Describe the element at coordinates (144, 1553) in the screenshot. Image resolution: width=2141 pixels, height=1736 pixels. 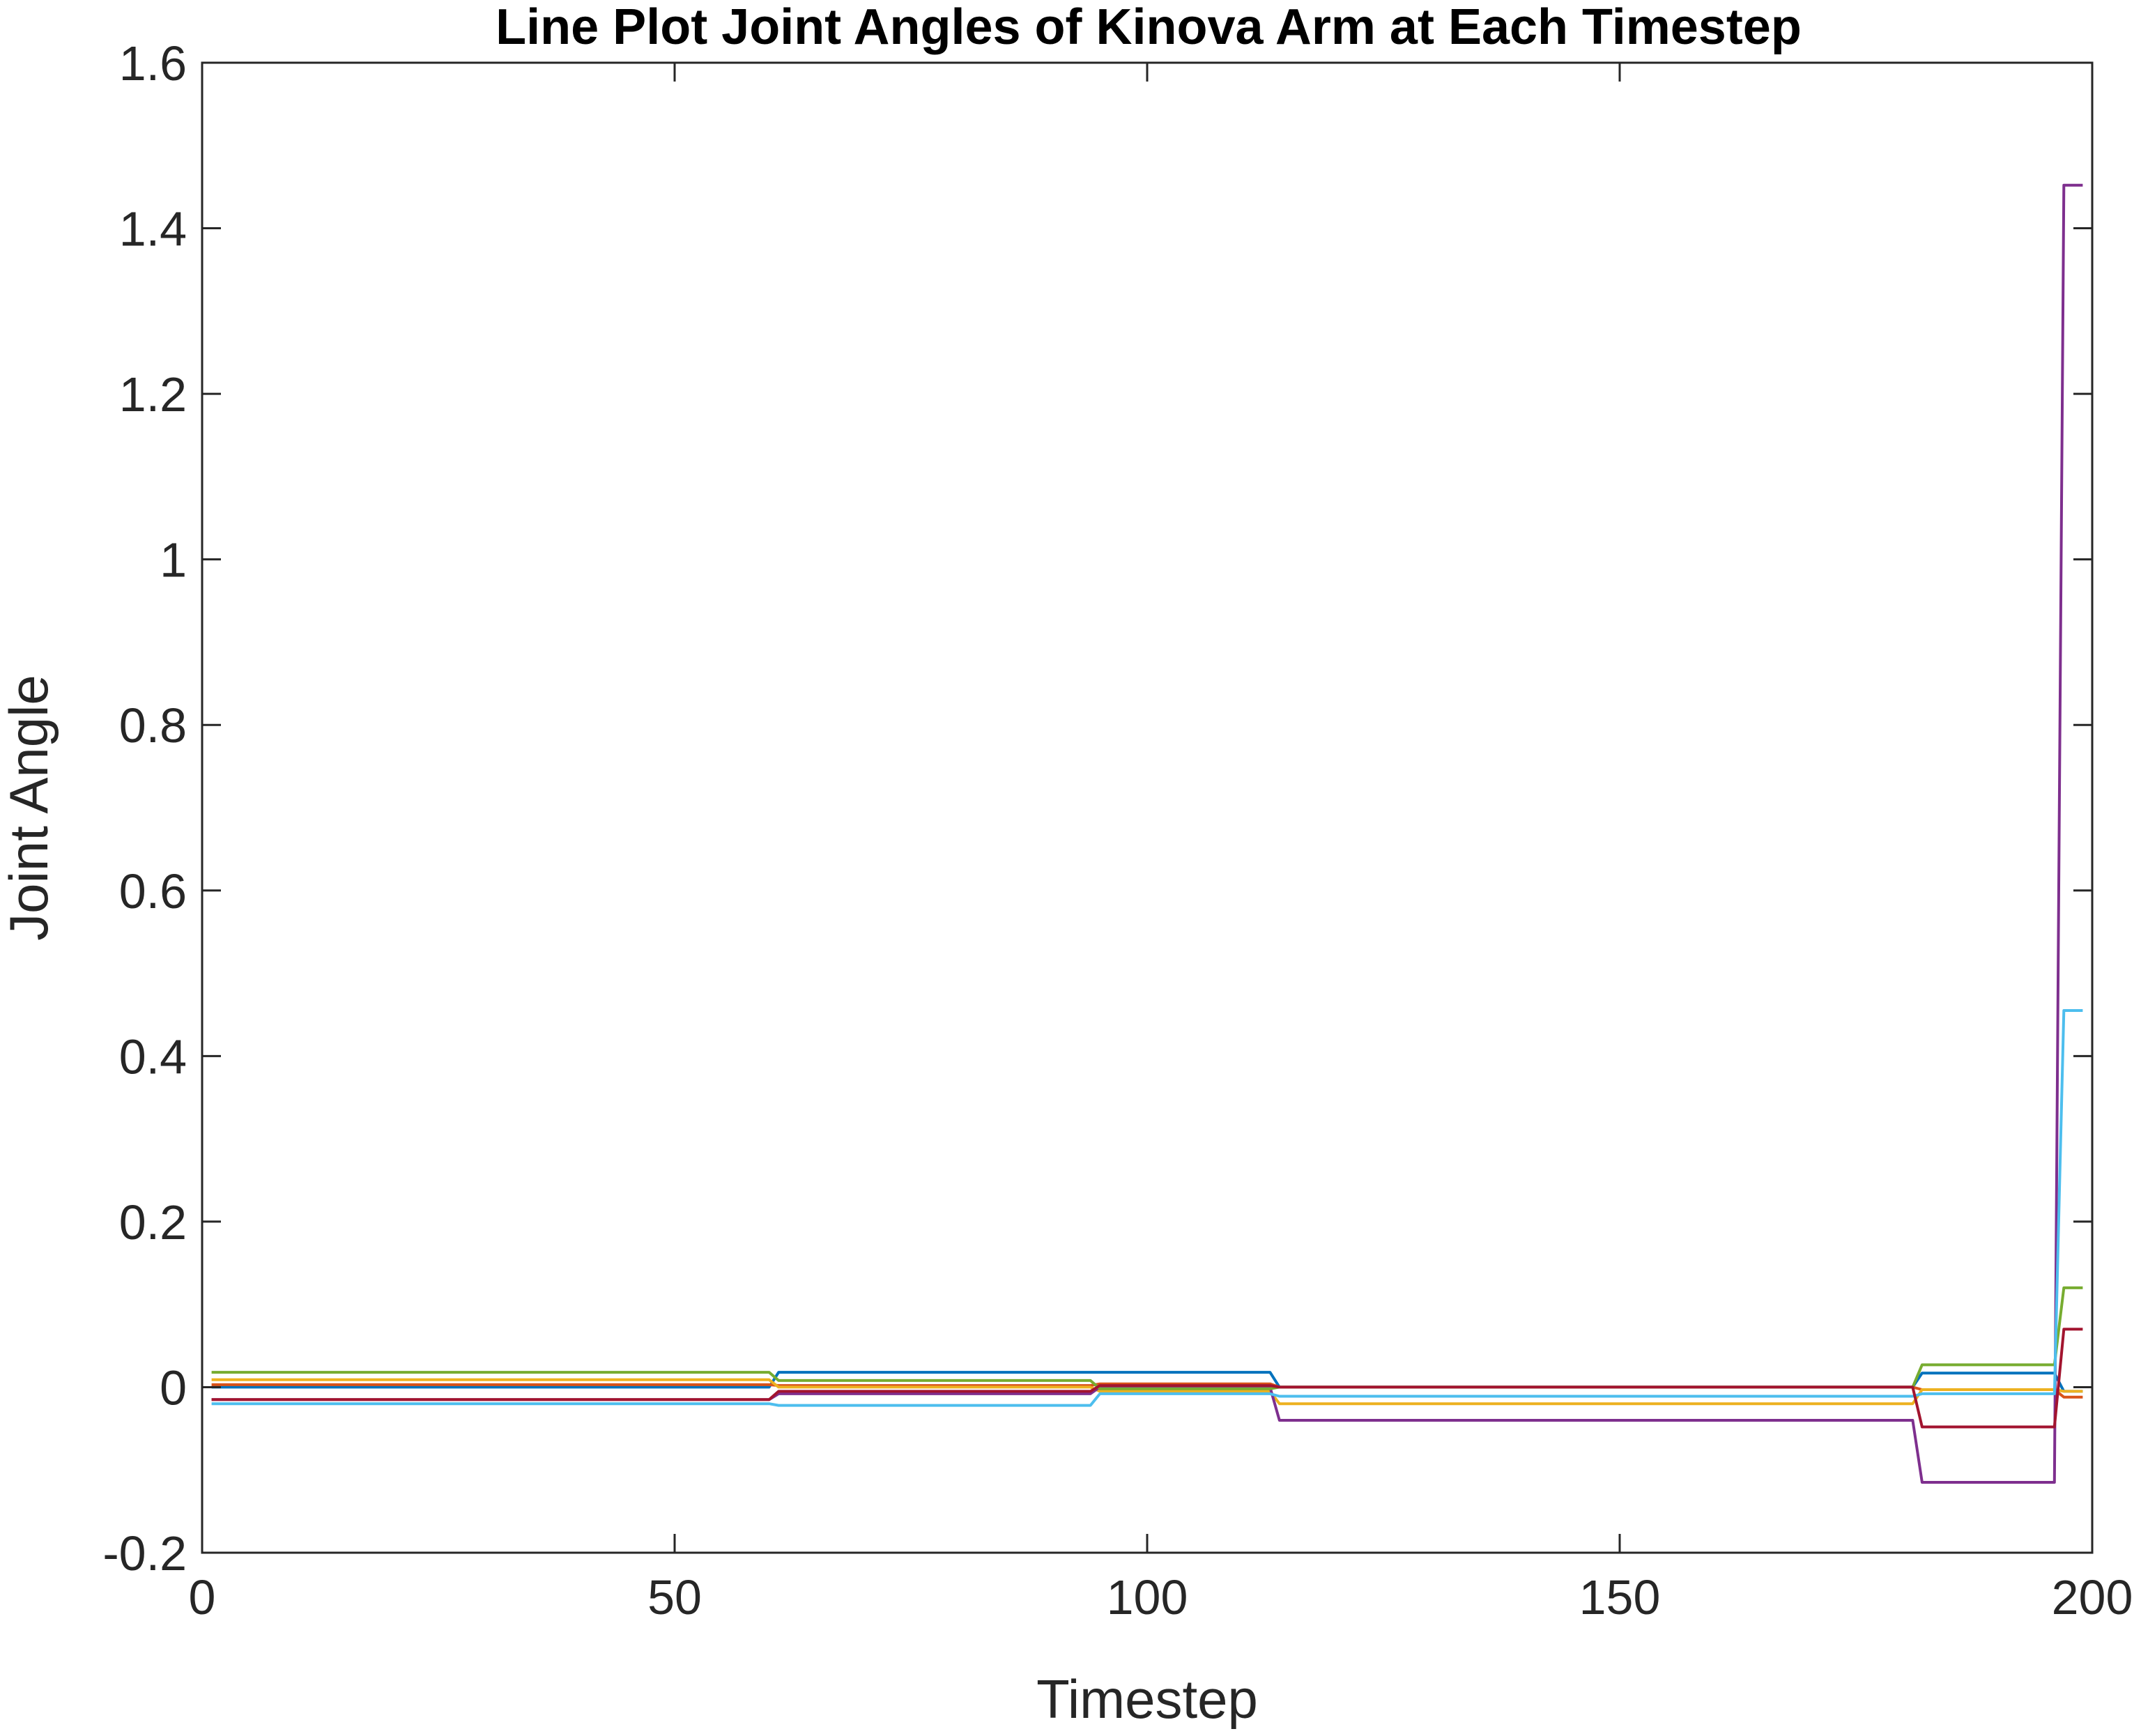
I see `y-tick-label: -0.2` at that location.